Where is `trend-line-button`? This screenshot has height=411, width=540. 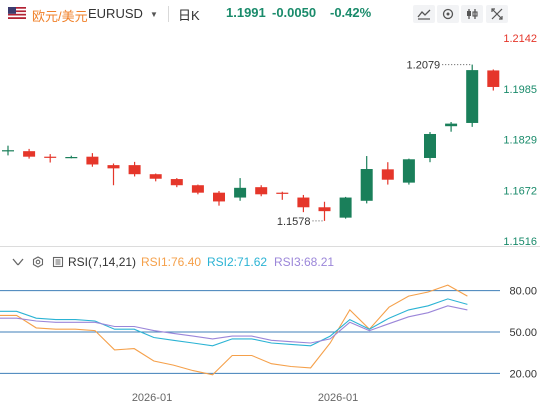
trend-line-button is located at coordinates (424, 14).